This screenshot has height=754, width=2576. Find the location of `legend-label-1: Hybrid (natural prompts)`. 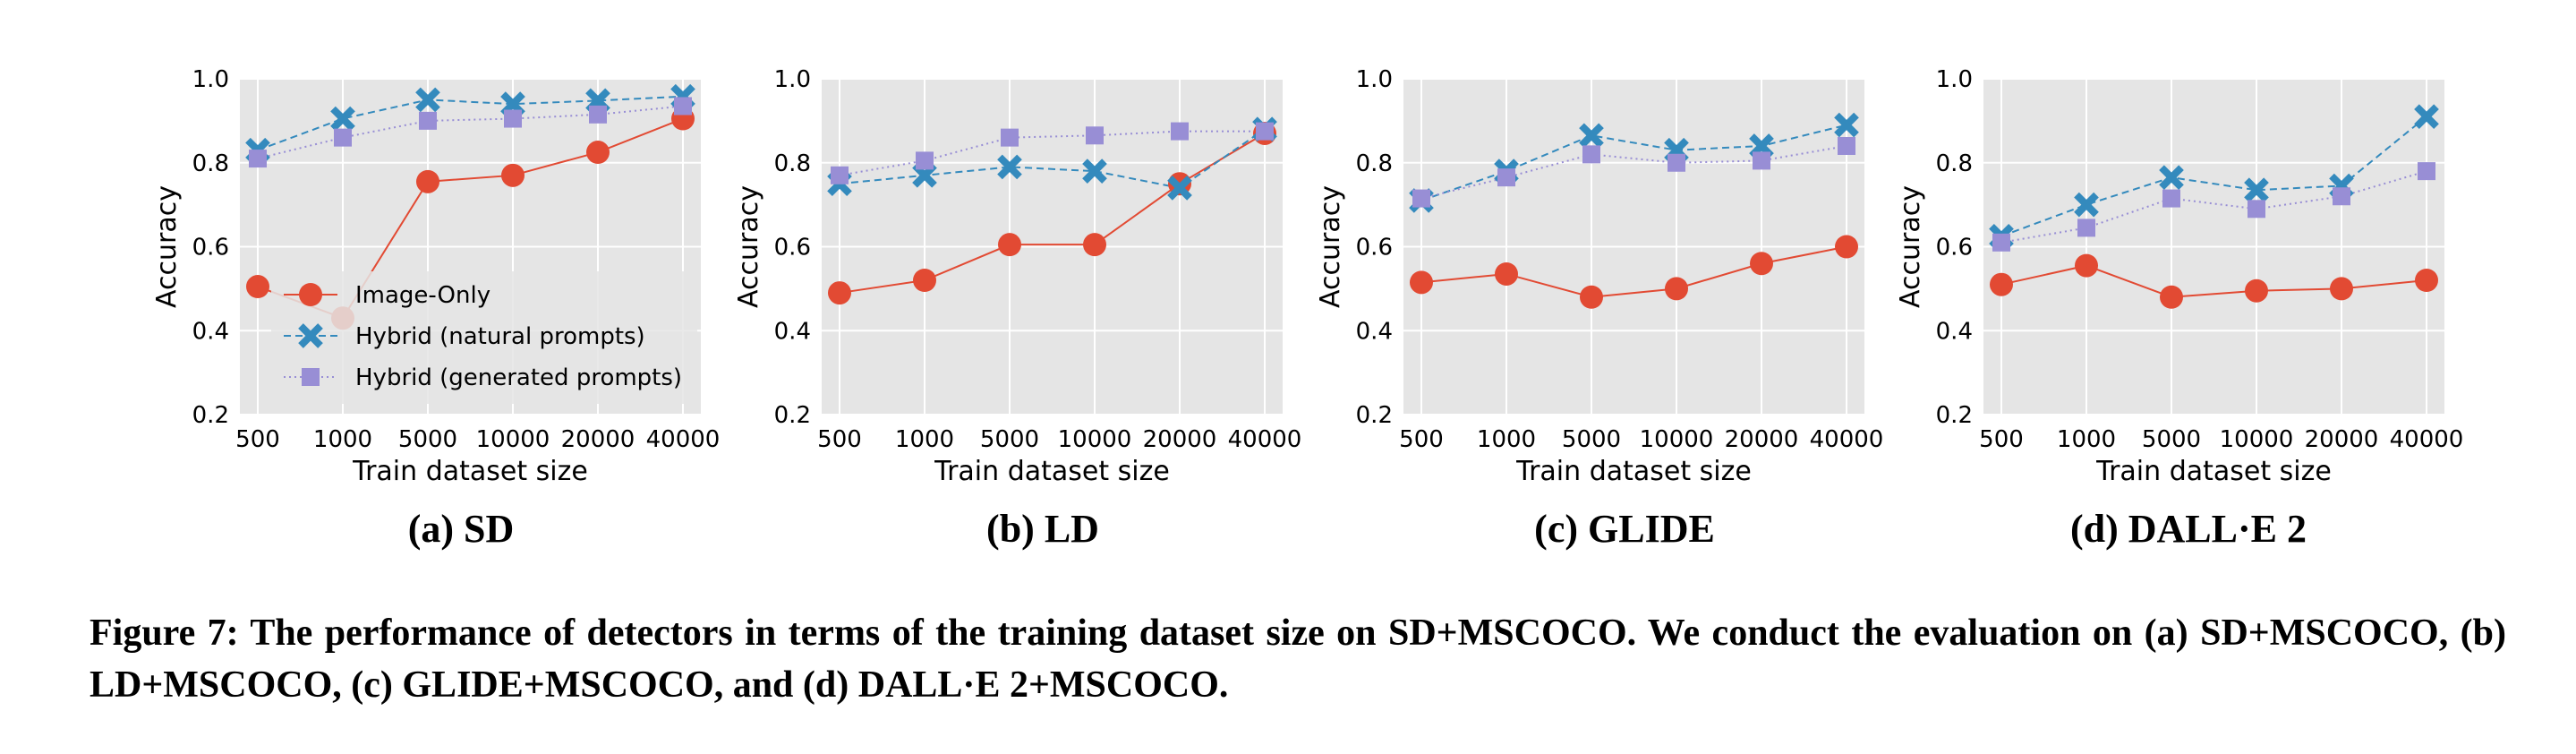

legend-label-1: Hybrid (natural prompts) is located at coordinates (500, 336).